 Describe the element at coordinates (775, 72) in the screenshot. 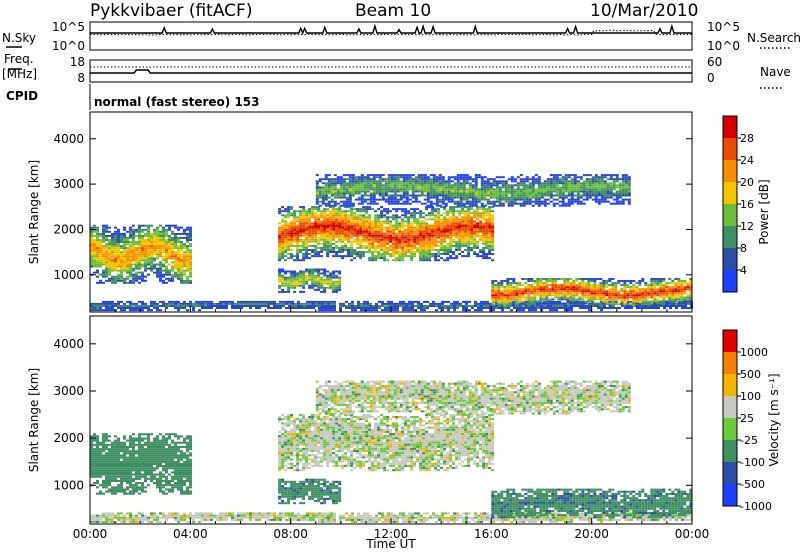

I see `nave-label: Nave` at that location.